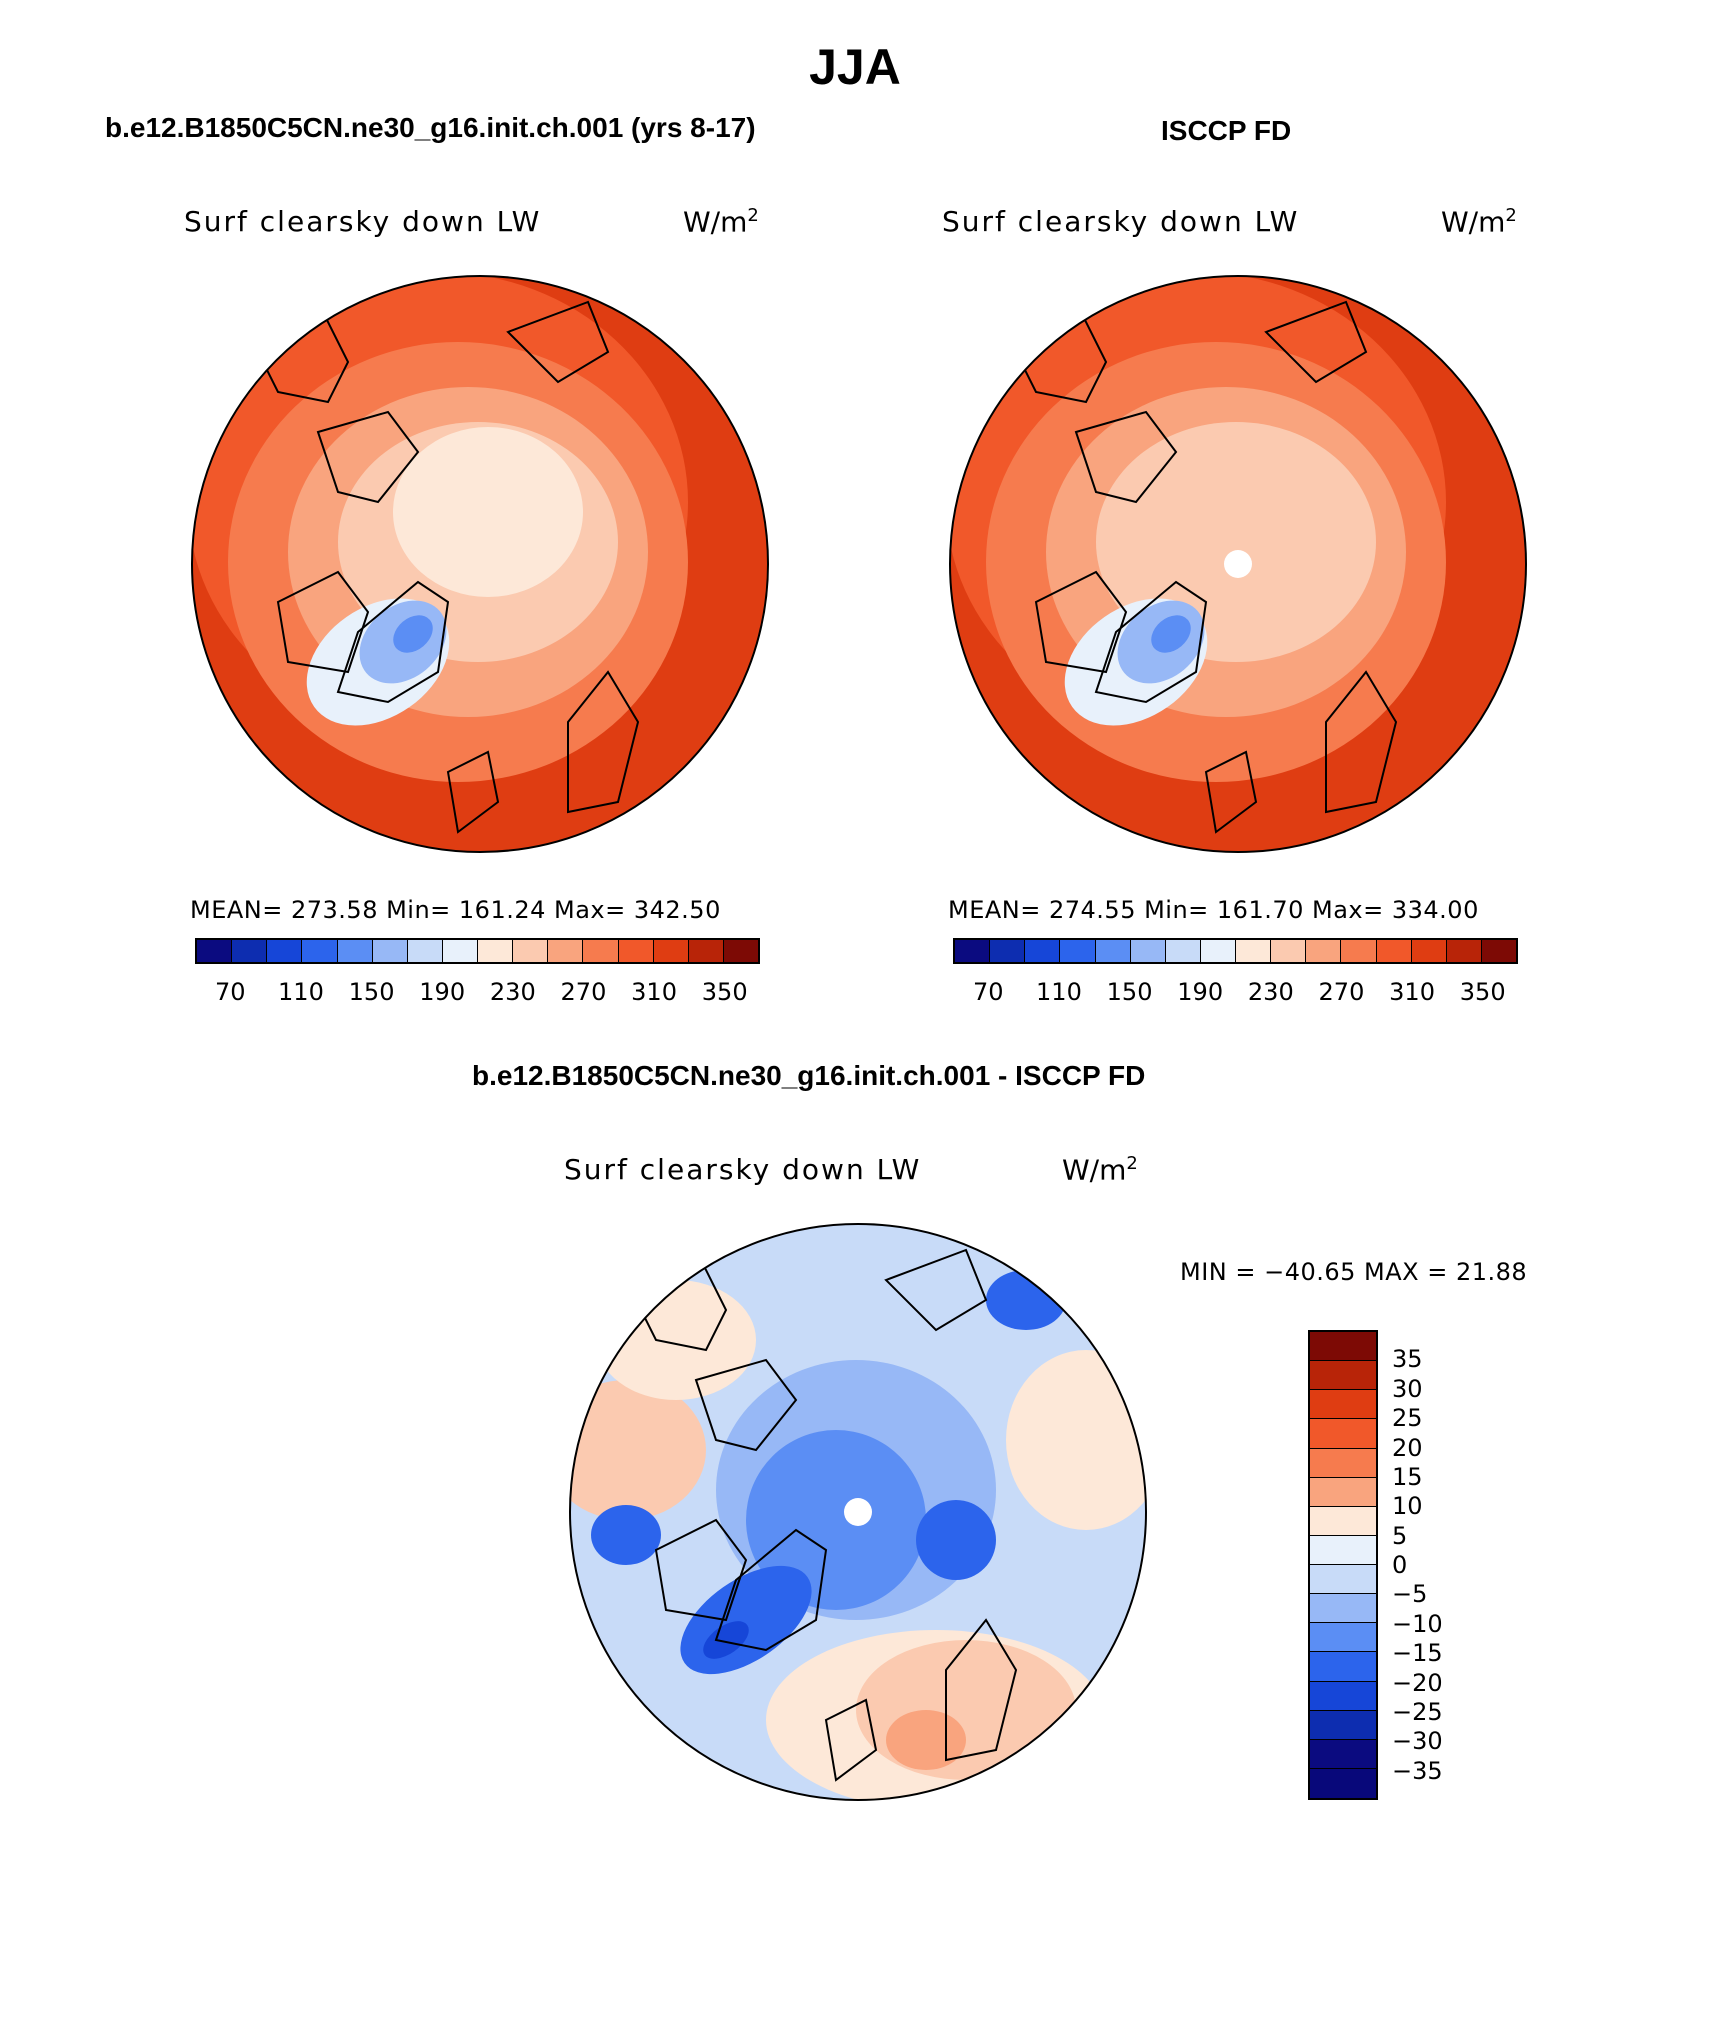 This screenshot has width=1710, height=2022. I want to click on colorbar-tick-label: −5, so click(1410, 1594).